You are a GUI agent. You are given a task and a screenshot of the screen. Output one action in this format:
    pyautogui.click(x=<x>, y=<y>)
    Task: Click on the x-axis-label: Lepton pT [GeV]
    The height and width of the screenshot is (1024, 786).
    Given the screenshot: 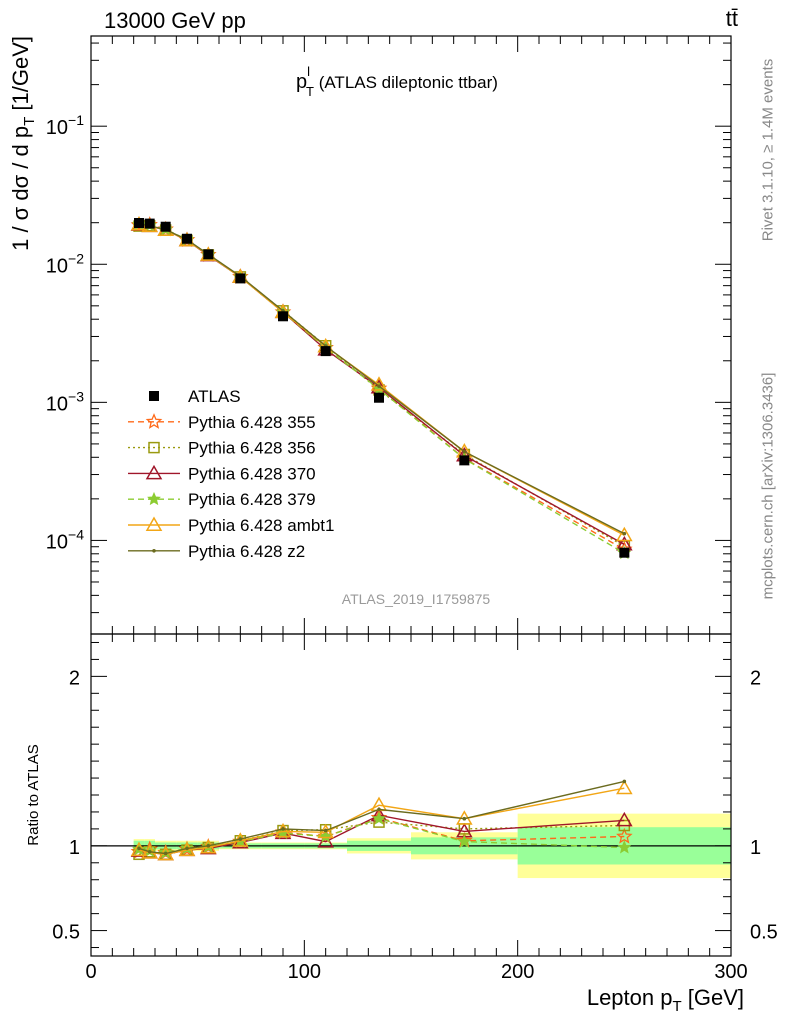 What is the action you would take?
    pyautogui.click(x=665, y=1000)
    